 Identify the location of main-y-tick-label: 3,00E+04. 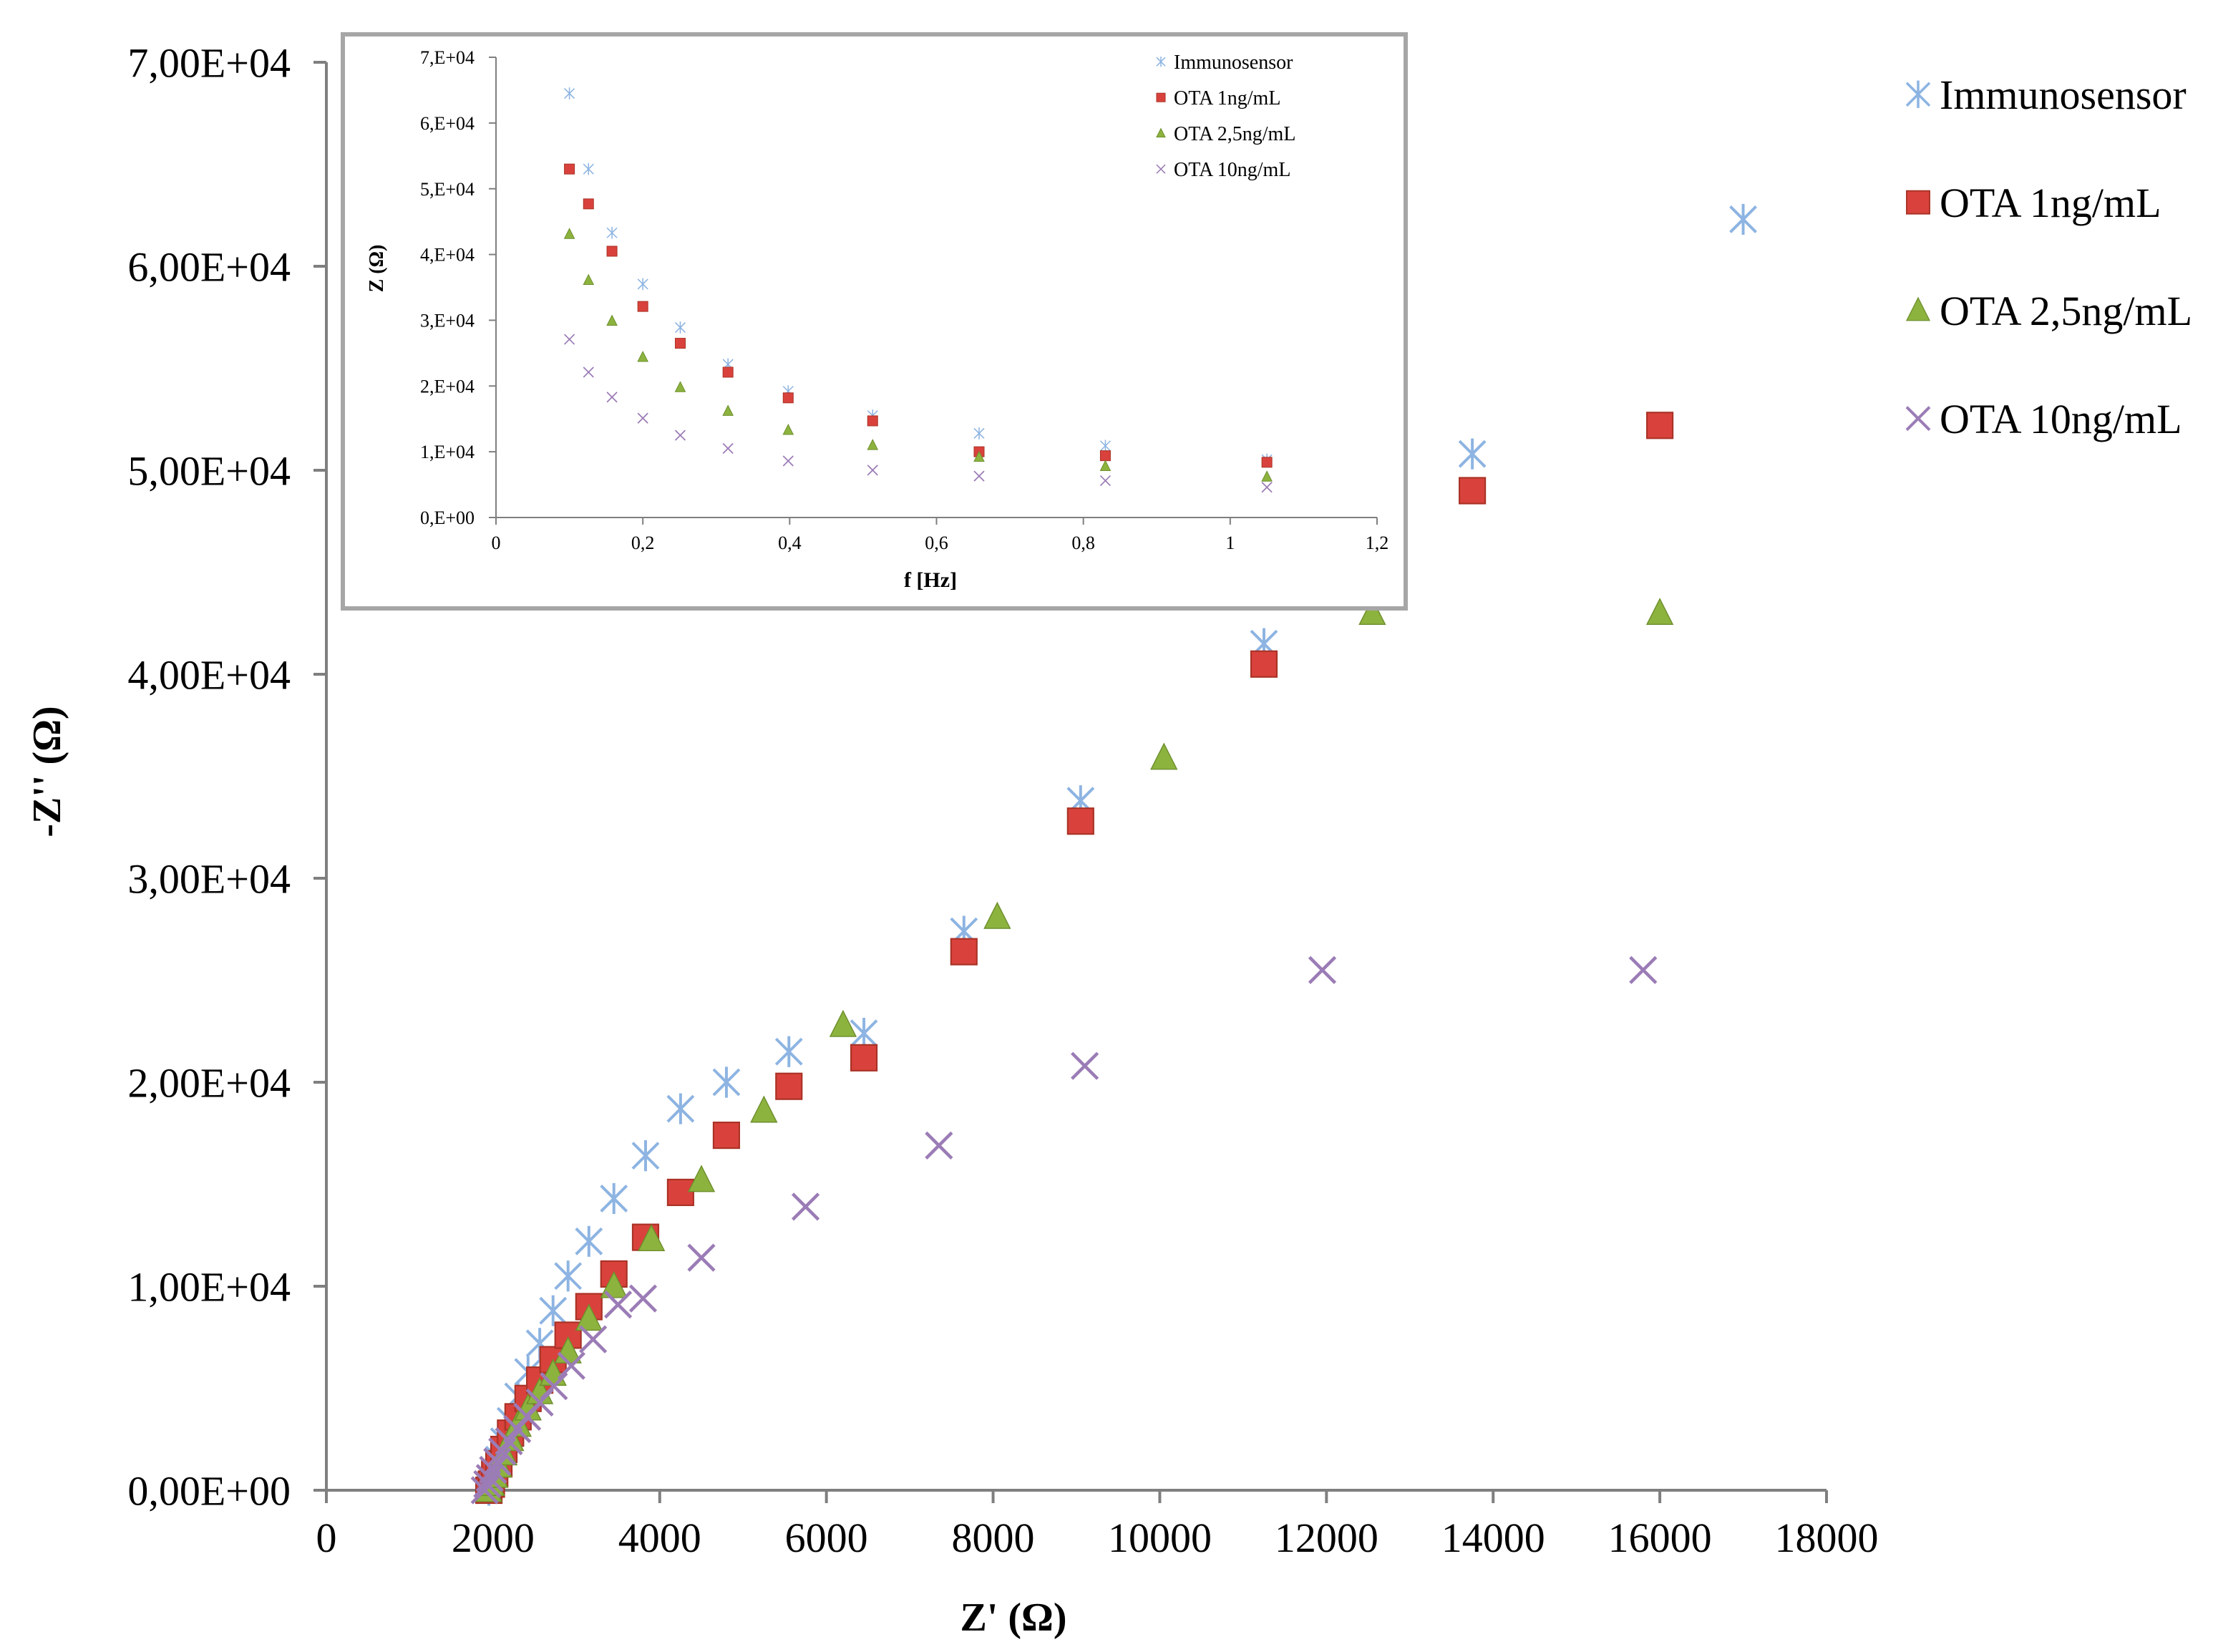
(209, 878).